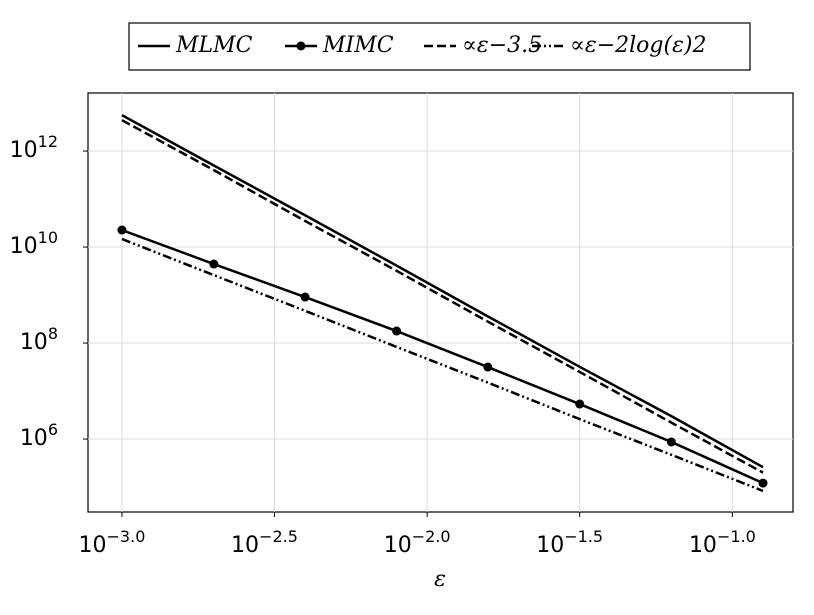 Image resolution: width=814 pixels, height=615 pixels. Describe the element at coordinates (34, 244) in the screenshot. I see `y-tick-label: 10¹⁰` at that location.